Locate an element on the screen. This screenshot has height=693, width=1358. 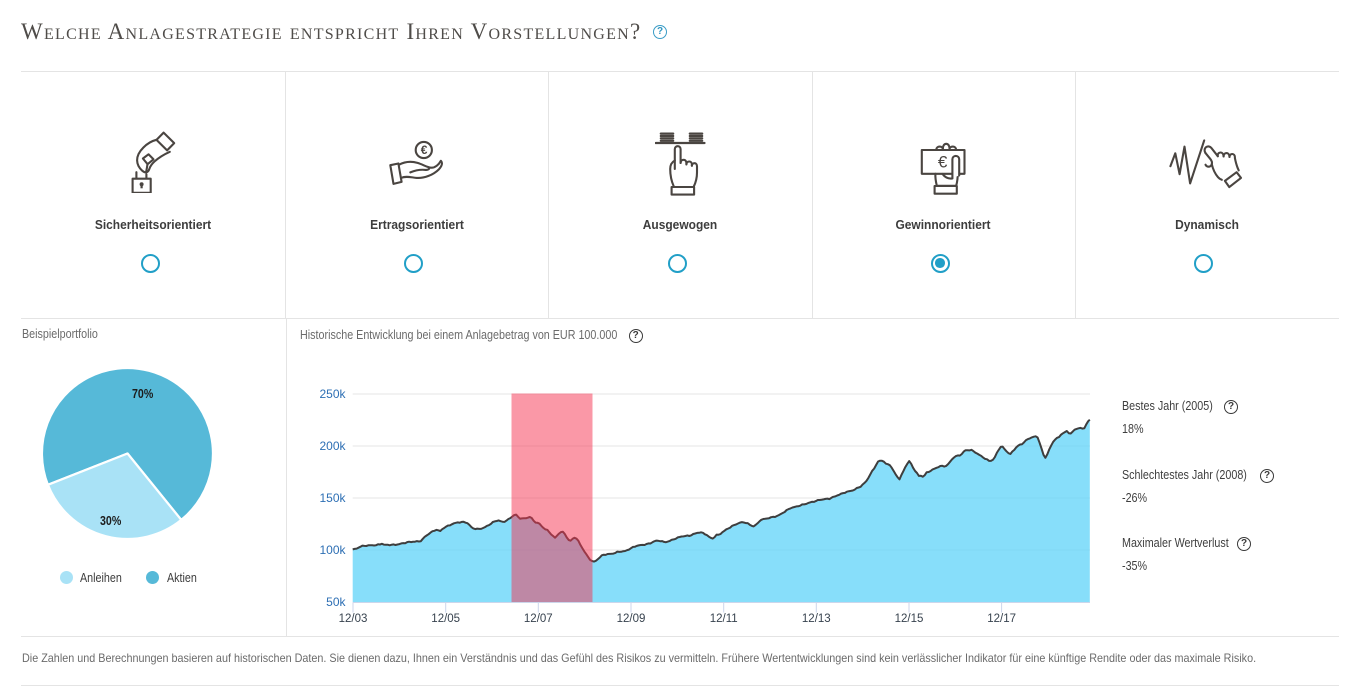
svg-text: 50k is located at coordinates (336, 602).